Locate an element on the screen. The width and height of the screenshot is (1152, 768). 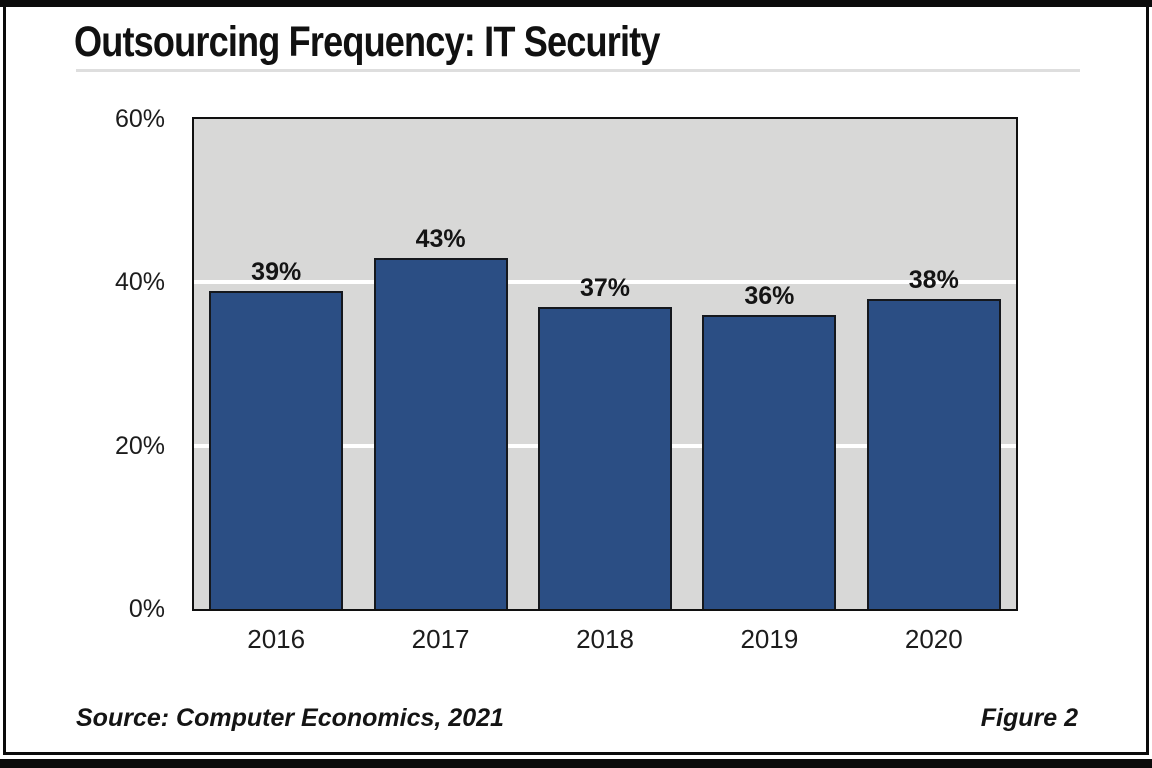
x-axis-label: 2020 is located at coordinates (933, 639).